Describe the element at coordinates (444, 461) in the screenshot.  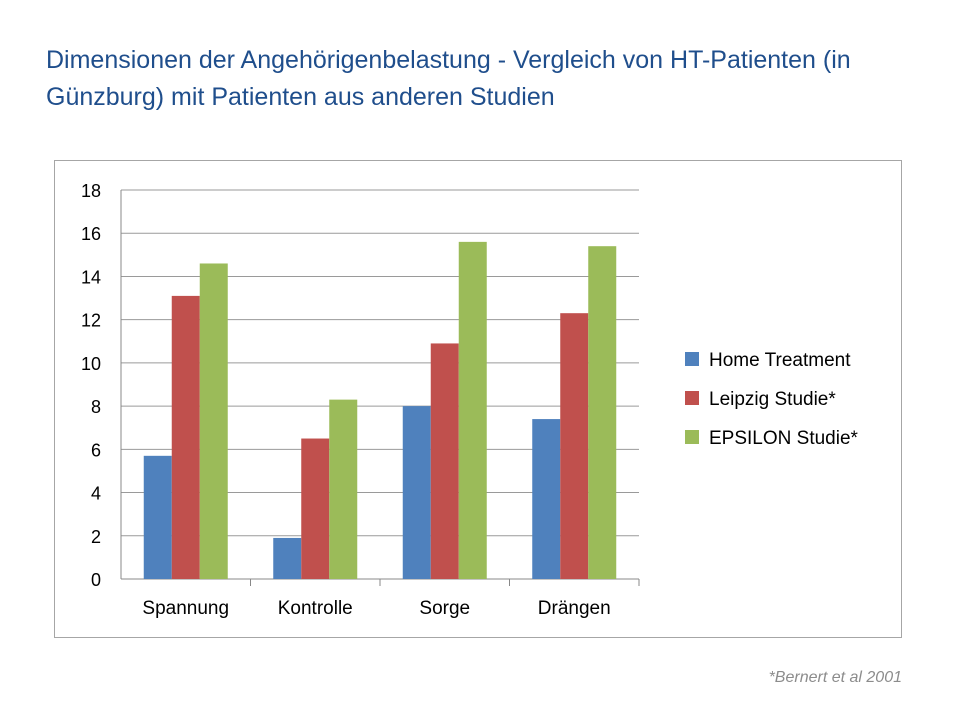
I see `bar-leipzig-studie--sorge` at that location.